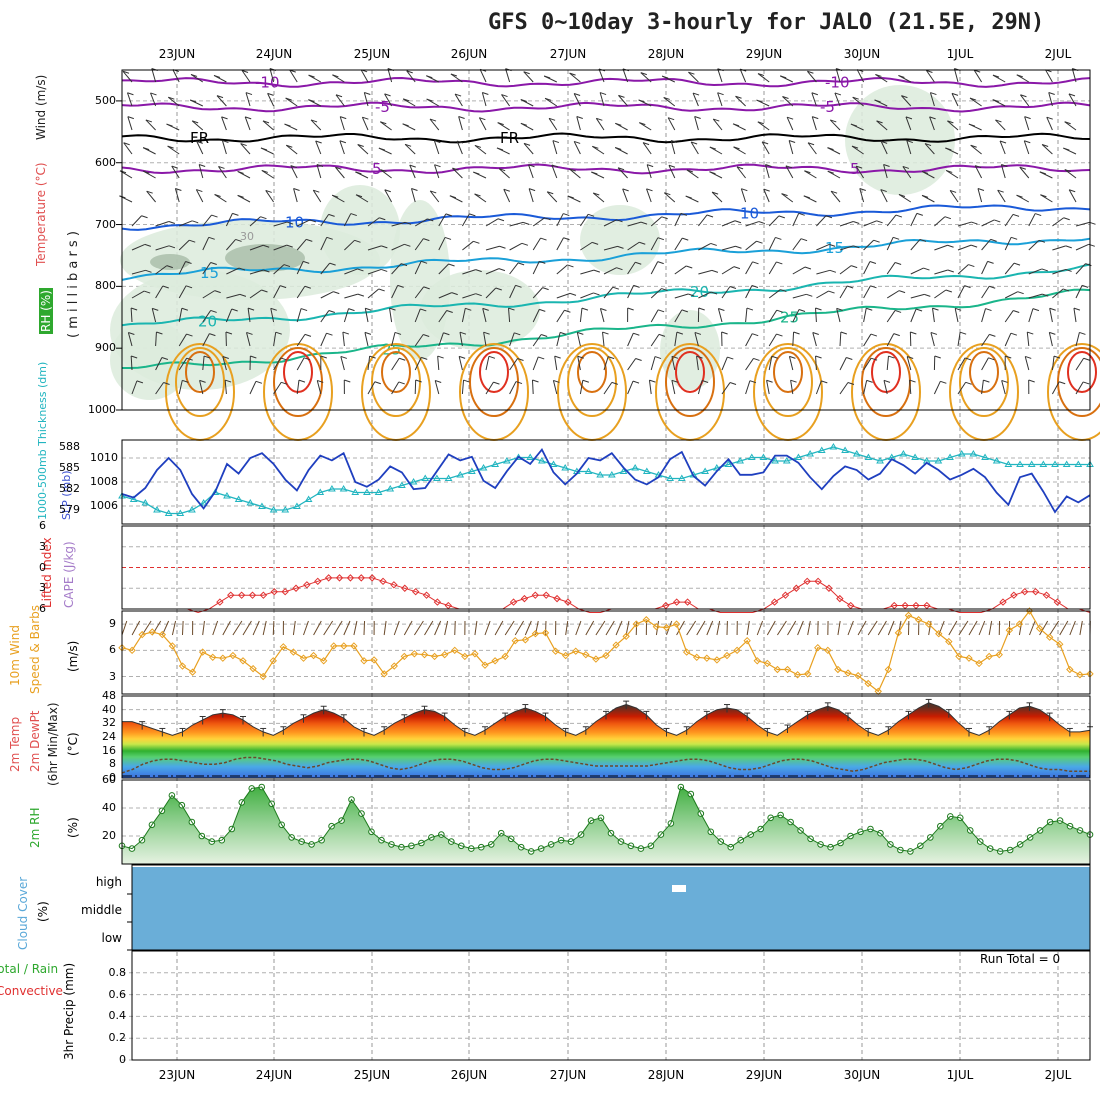 The image size is (1100, 1100). I want to click on isotherm-label: 20, so click(207, 322).